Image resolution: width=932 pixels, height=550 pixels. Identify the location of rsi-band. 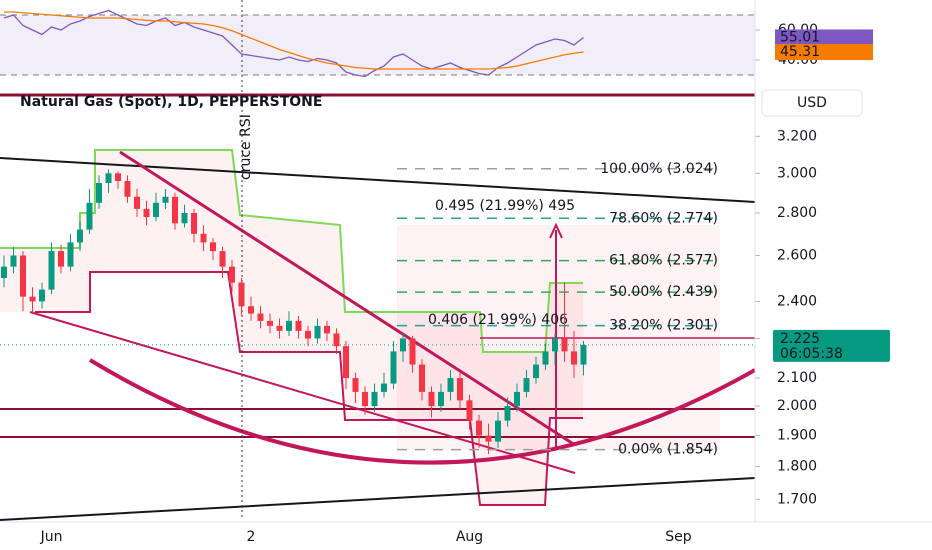
(377, 45).